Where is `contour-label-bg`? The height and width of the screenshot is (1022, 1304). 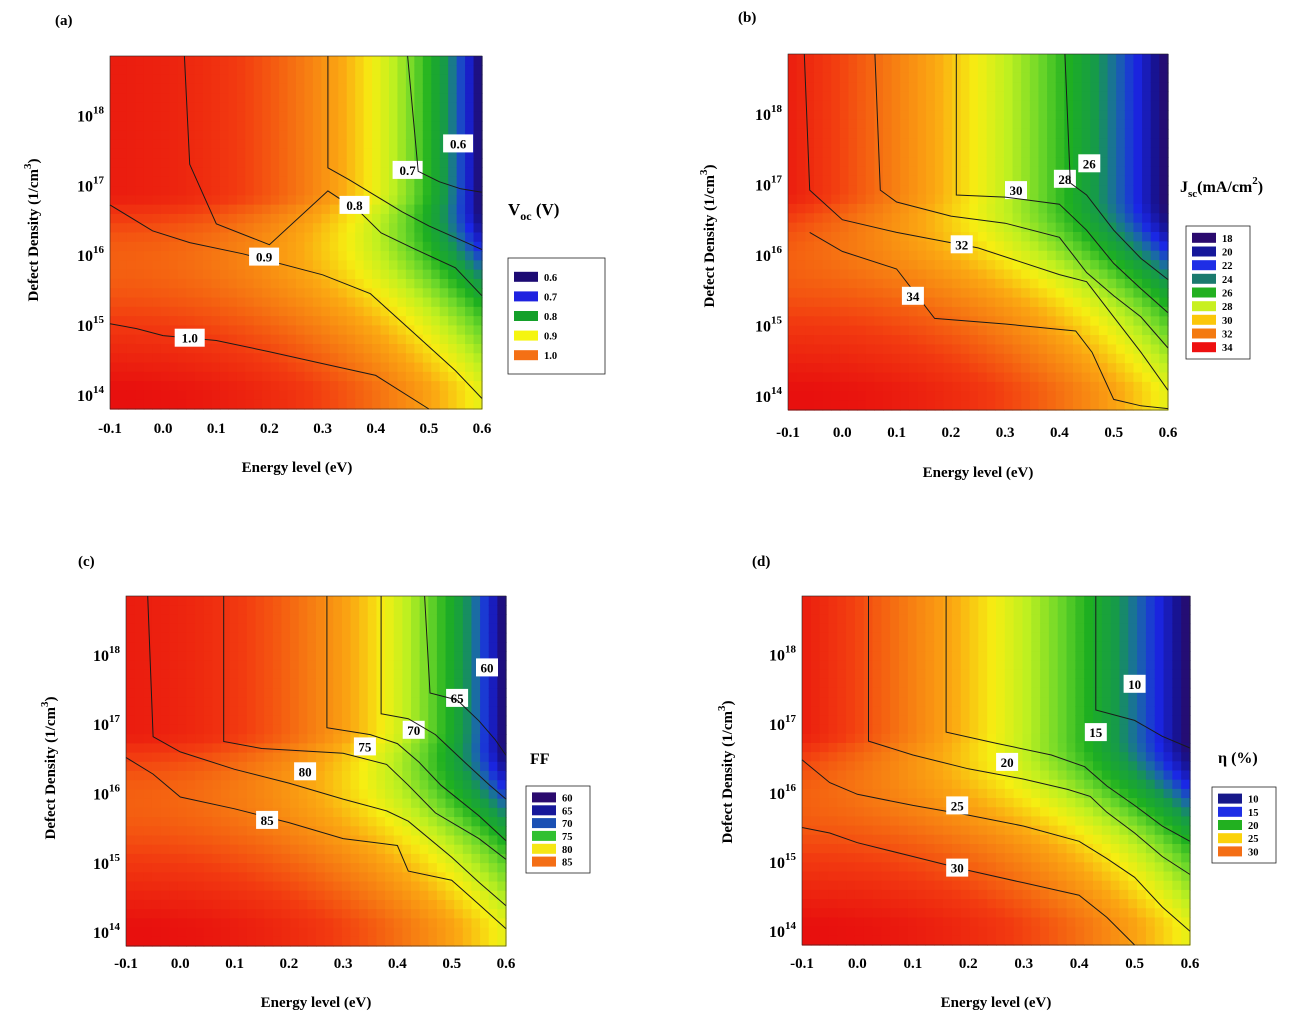
contour-label-bg is located at coordinates (407, 169).